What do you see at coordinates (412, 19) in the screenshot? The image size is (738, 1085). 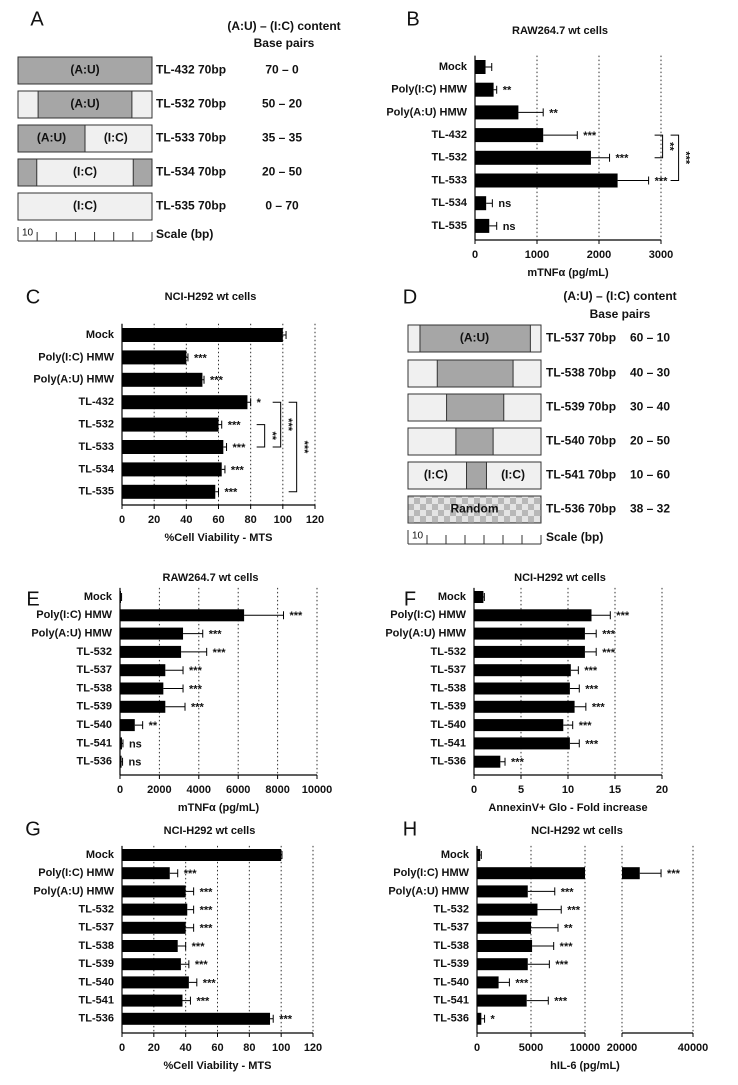 I see `panel-label: B` at bounding box center [412, 19].